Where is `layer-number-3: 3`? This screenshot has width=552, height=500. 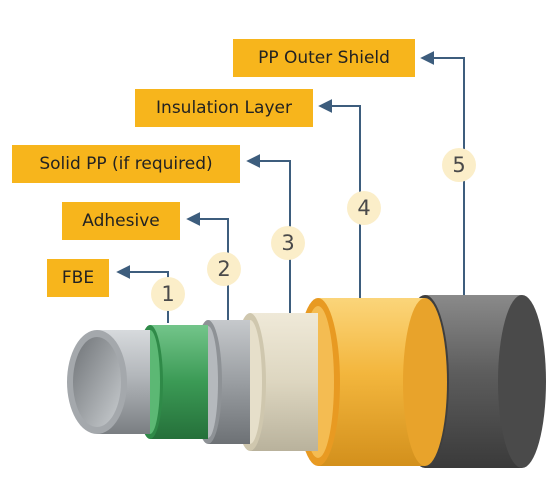 layer-number-3: 3 is located at coordinates (288, 243).